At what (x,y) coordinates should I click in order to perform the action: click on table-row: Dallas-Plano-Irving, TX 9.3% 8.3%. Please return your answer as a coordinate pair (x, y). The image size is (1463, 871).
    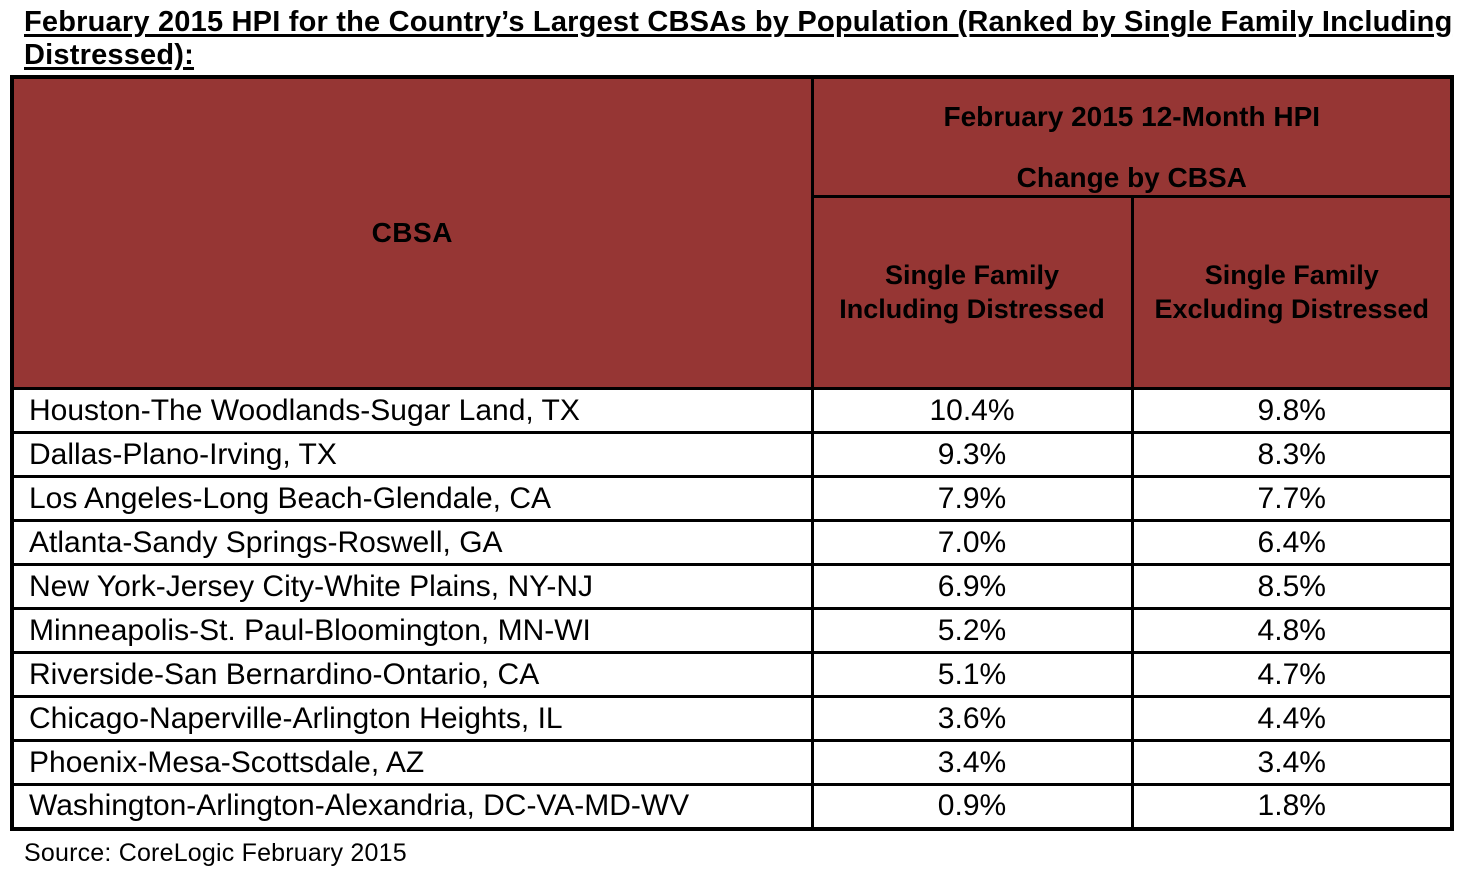
    Looking at the image, I should click on (732, 455).